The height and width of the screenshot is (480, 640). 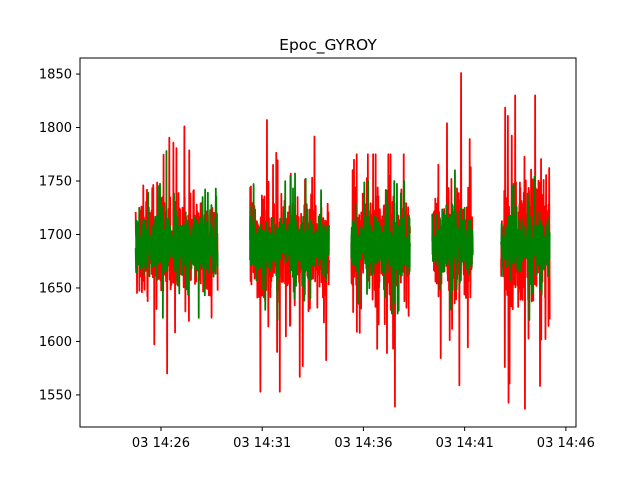 I want to click on y-tick-label: 1600, so click(x=55, y=342).